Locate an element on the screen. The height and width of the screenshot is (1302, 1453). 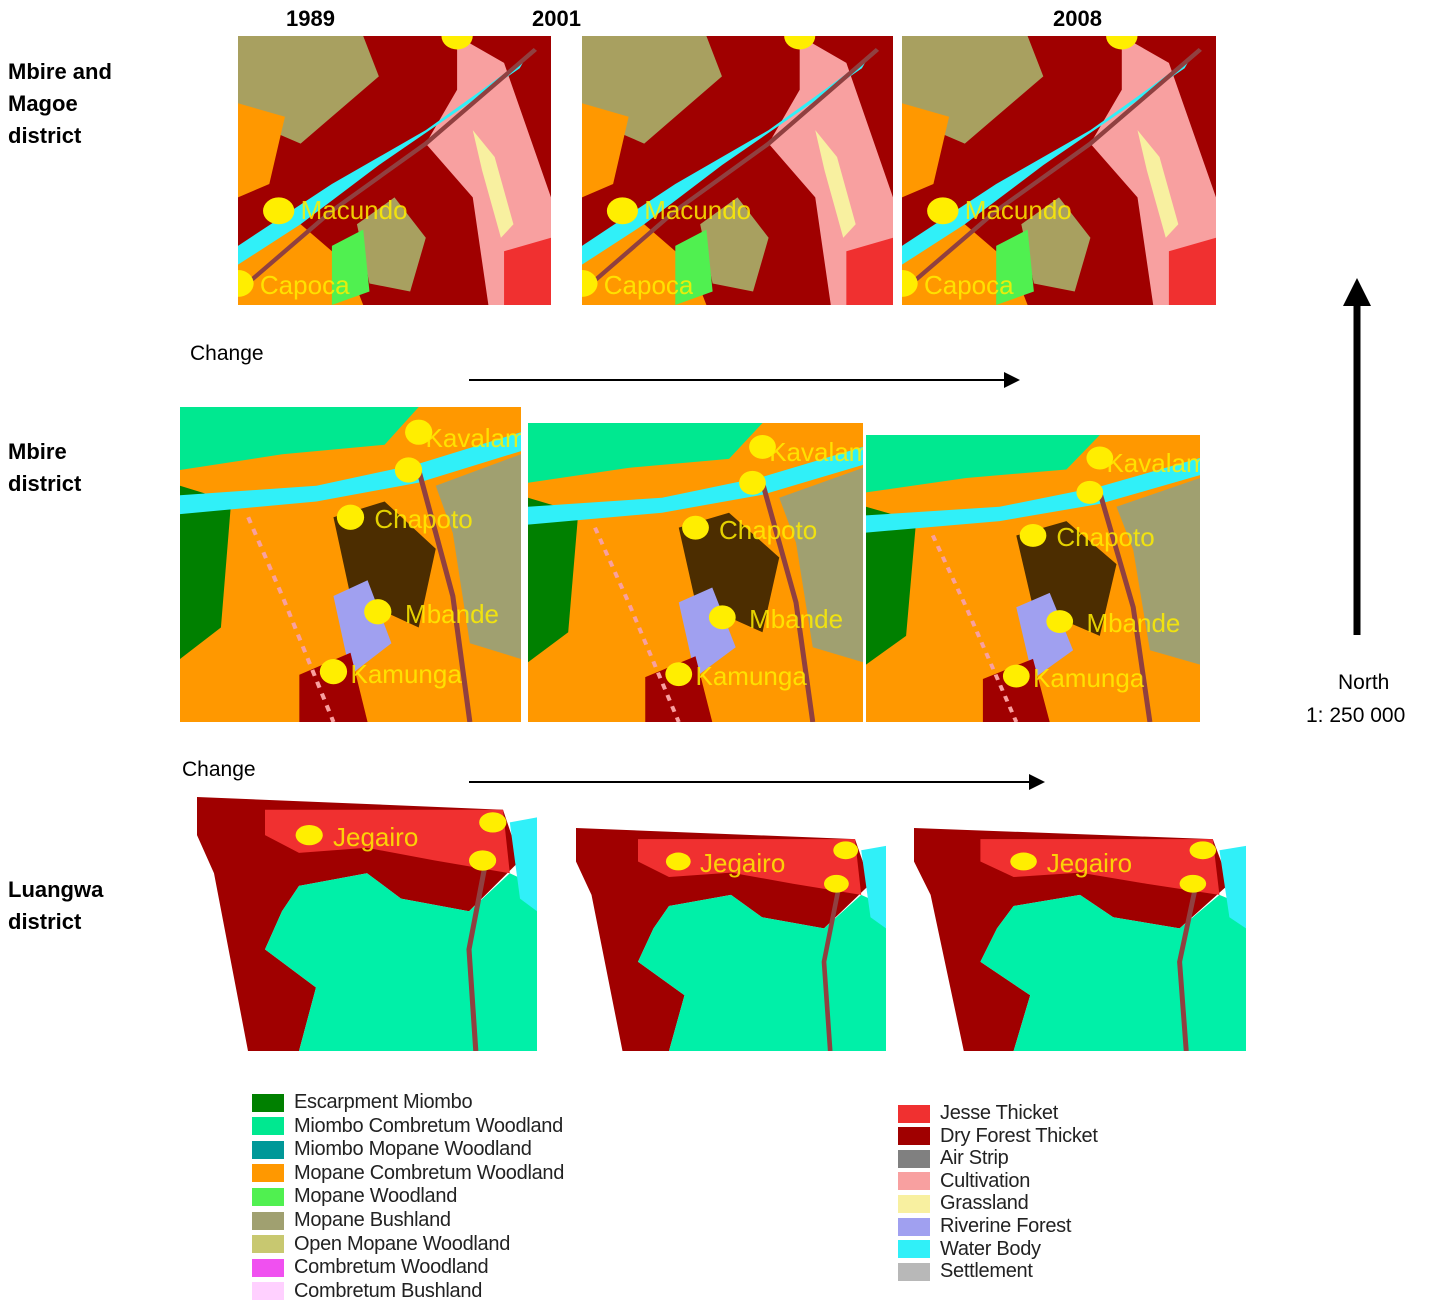
legend-label: Combretum Bushland is located at coordinates (388, 1290).